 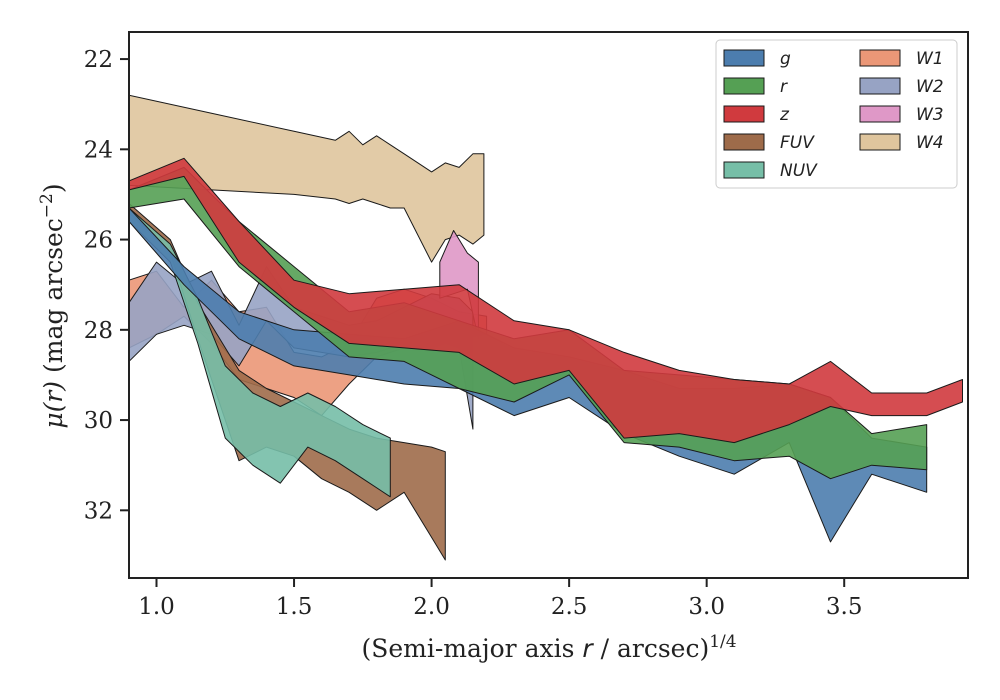 What do you see at coordinates (260, 352) in the screenshot?
I see `band-nuv` at bounding box center [260, 352].